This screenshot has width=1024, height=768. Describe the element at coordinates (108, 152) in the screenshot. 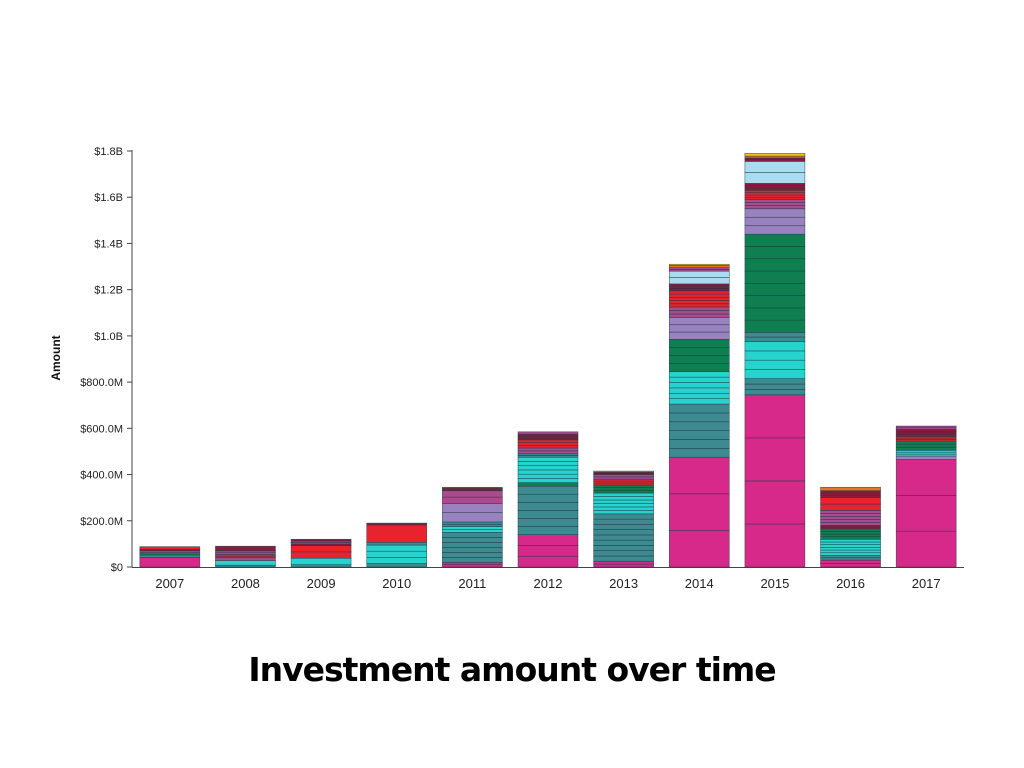

I see `y-tick-label: $1.8B` at that location.